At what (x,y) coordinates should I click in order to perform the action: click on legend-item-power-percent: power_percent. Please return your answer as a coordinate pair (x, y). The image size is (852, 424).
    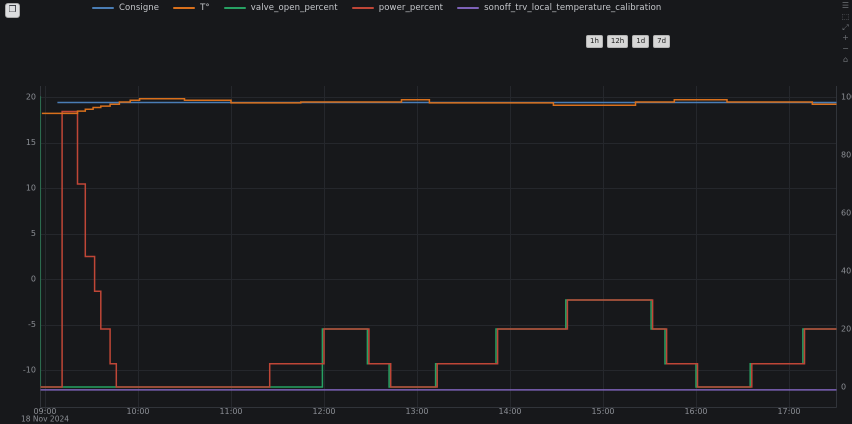
    Looking at the image, I should click on (397, 8).